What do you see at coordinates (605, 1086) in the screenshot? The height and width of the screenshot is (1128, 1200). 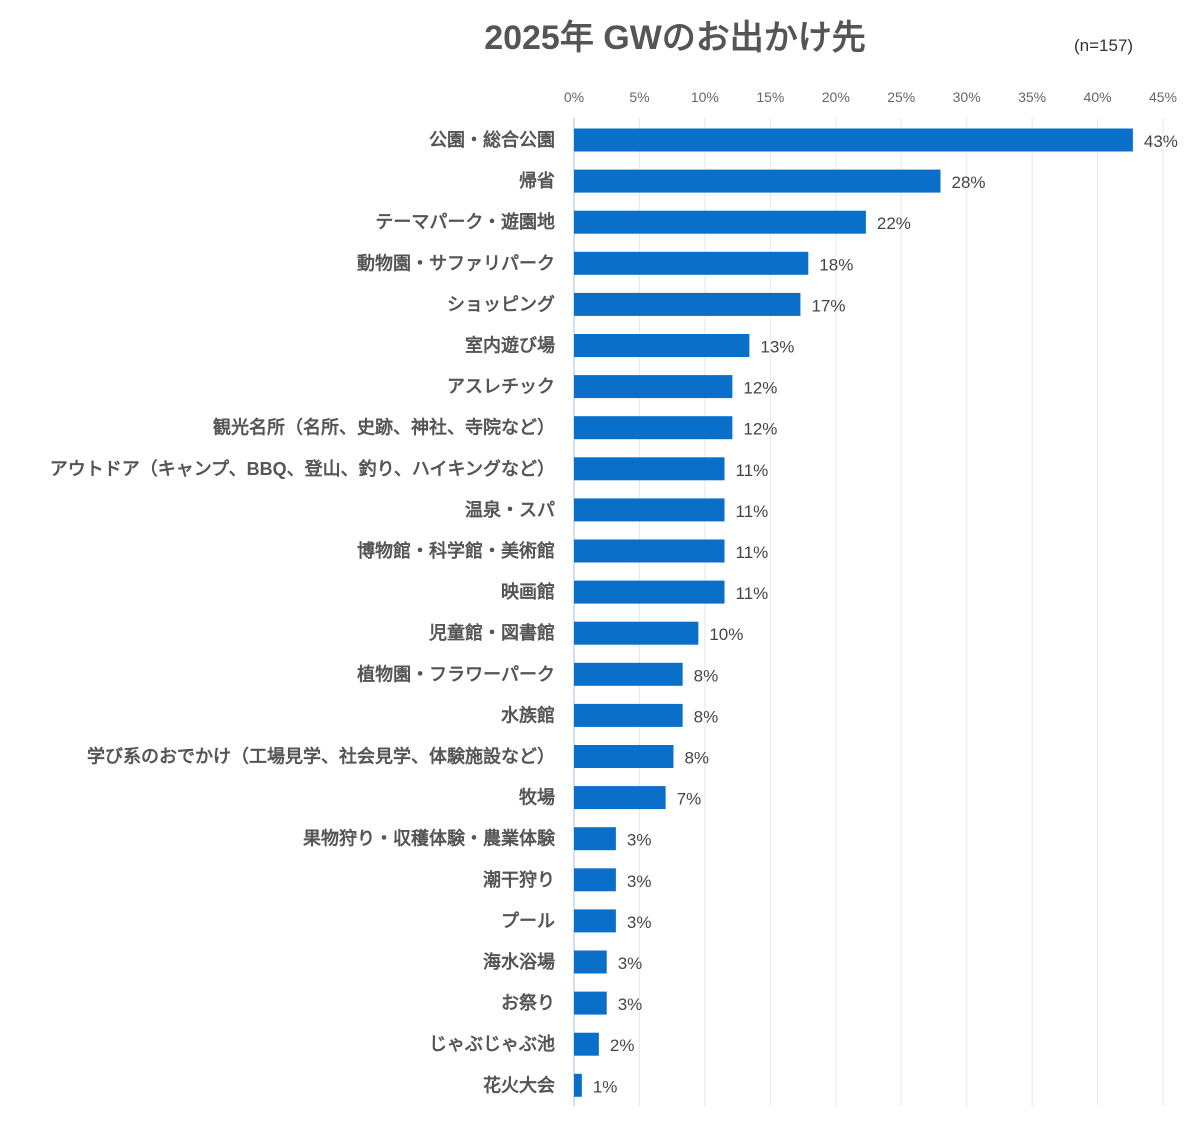 I see `data-label: 1%` at bounding box center [605, 1086].